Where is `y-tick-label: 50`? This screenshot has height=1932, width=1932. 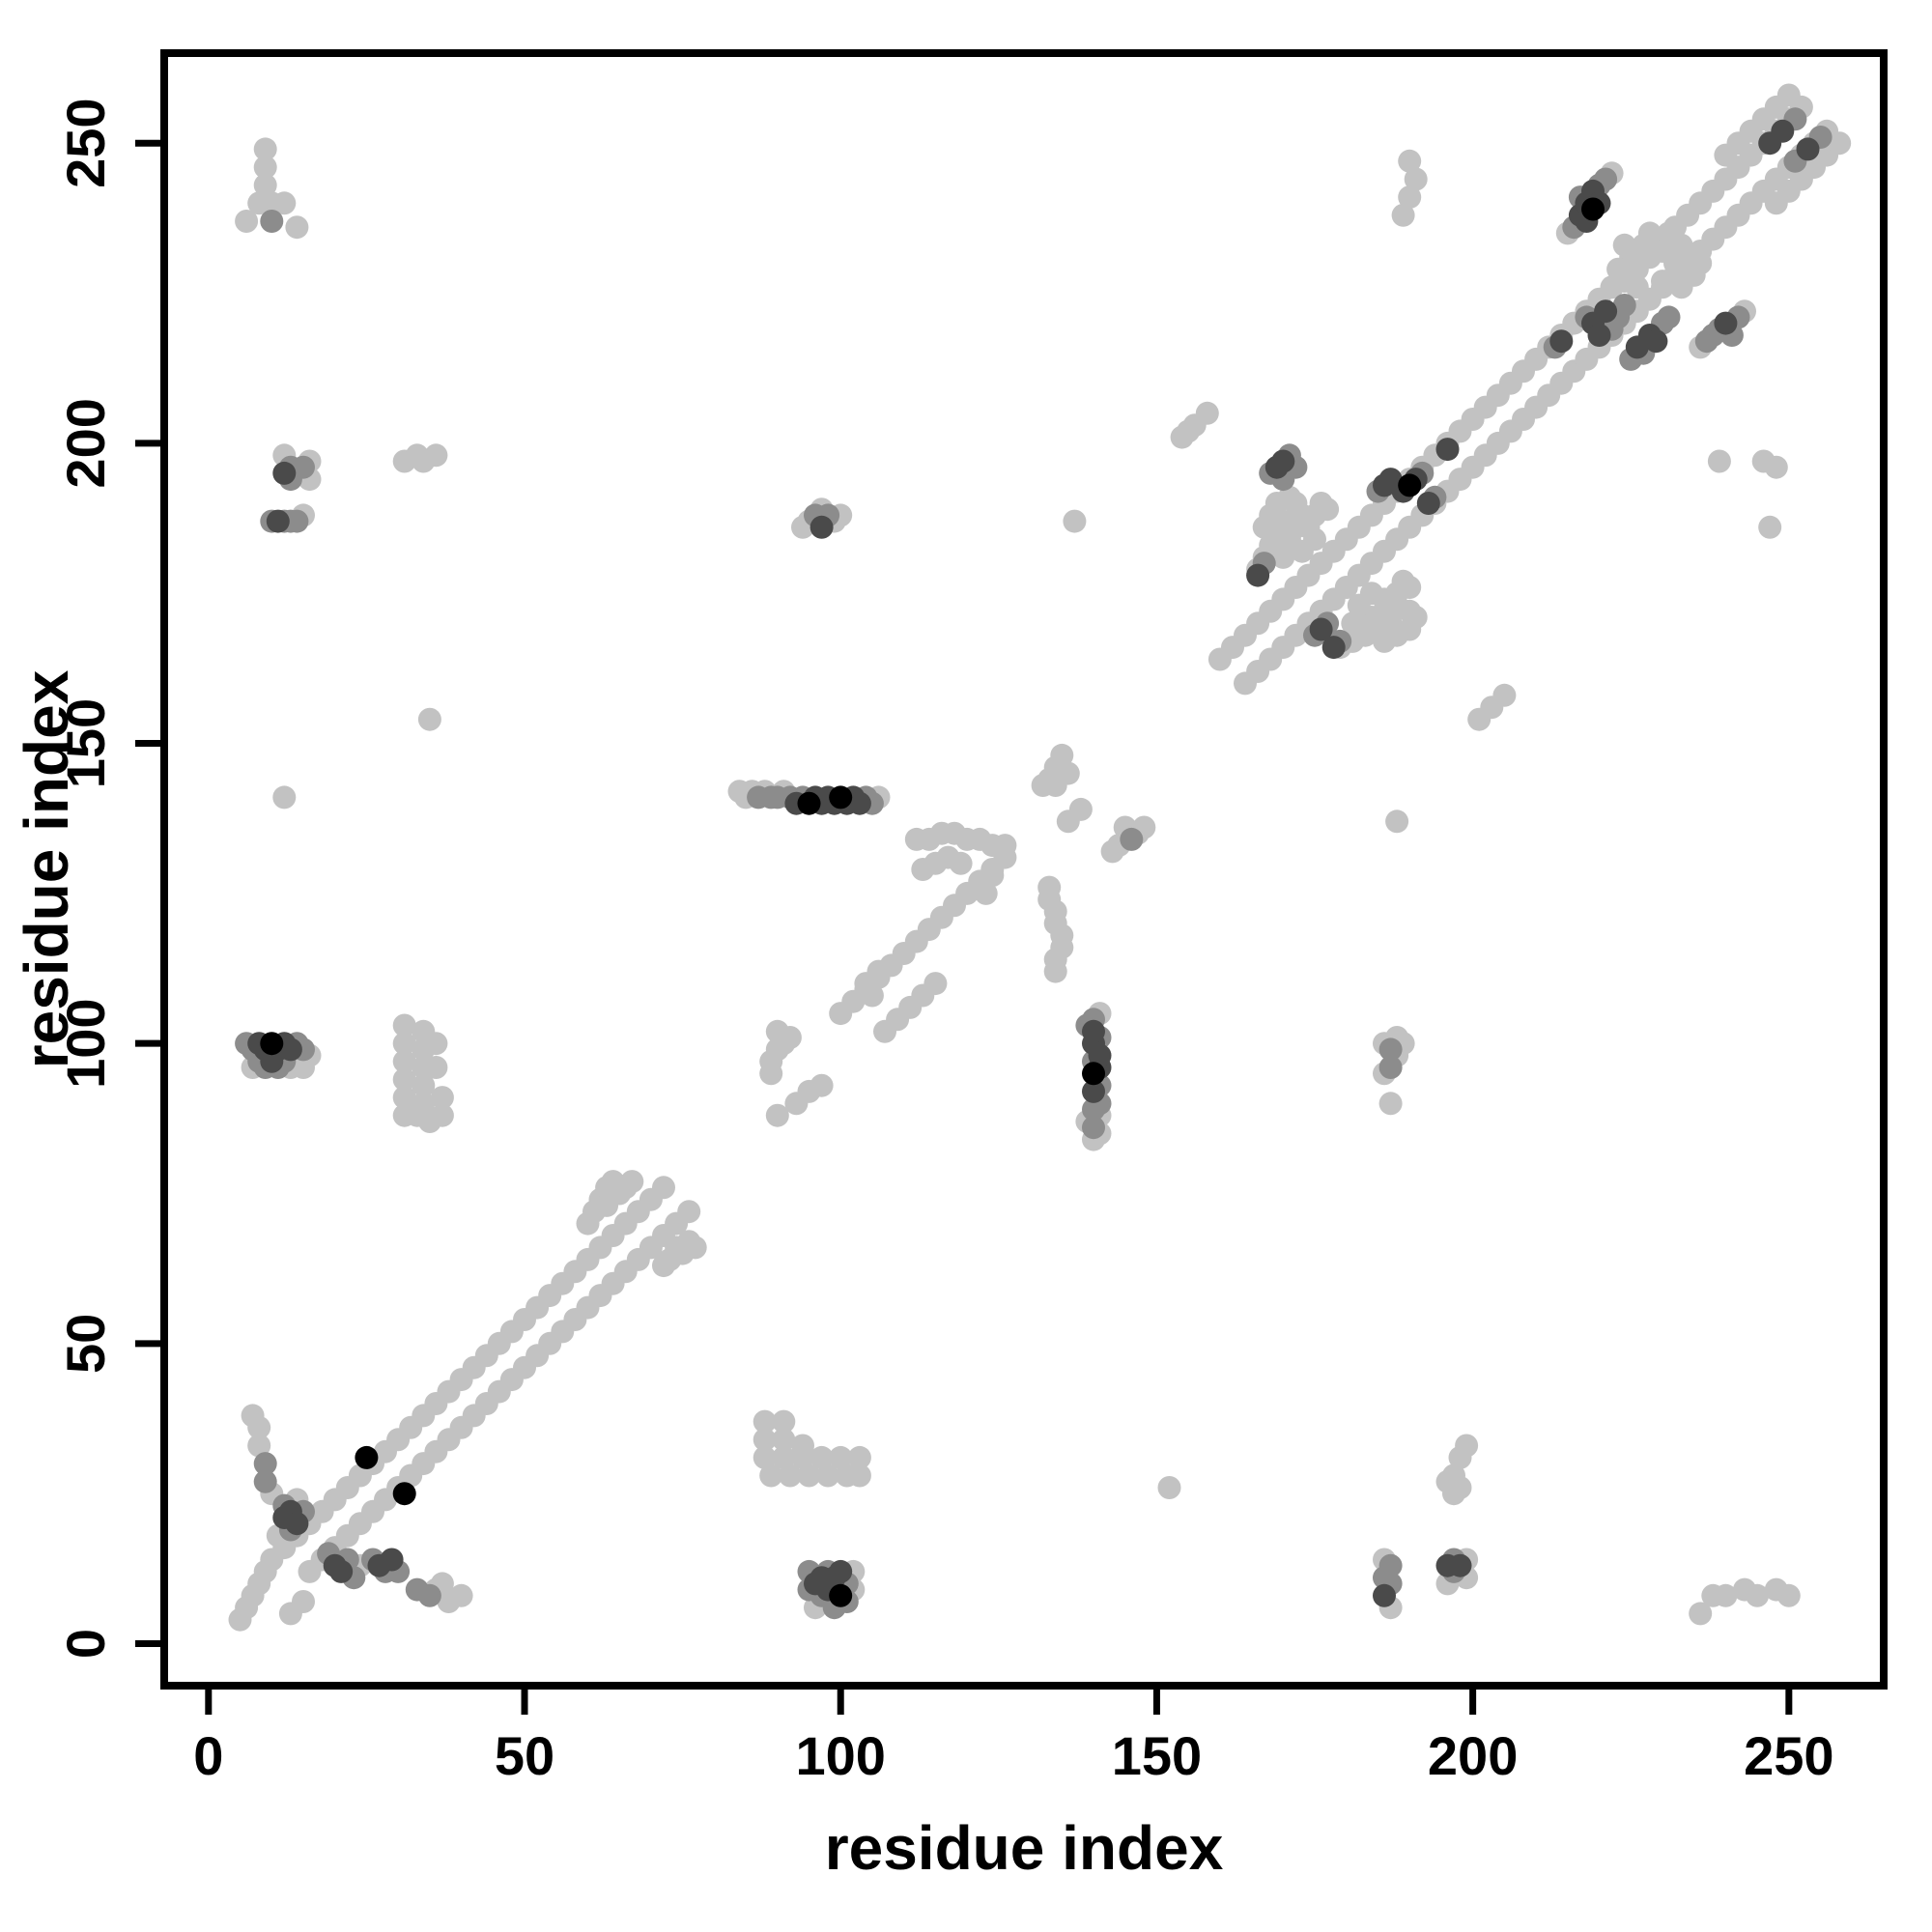 y-tick-label: 50 is located at coordinates (85, 1344).